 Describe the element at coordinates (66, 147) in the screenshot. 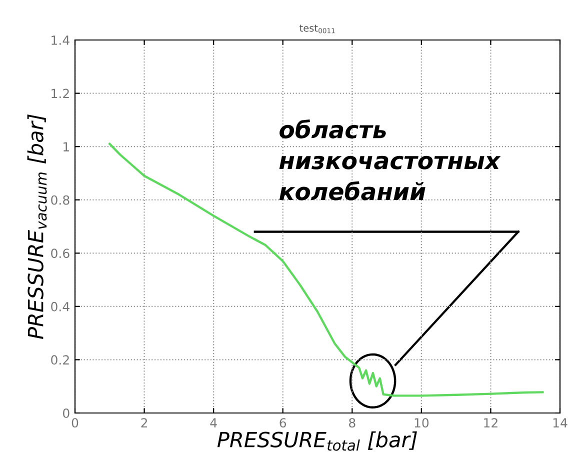

I see `y-tick-label: 1` at that location.